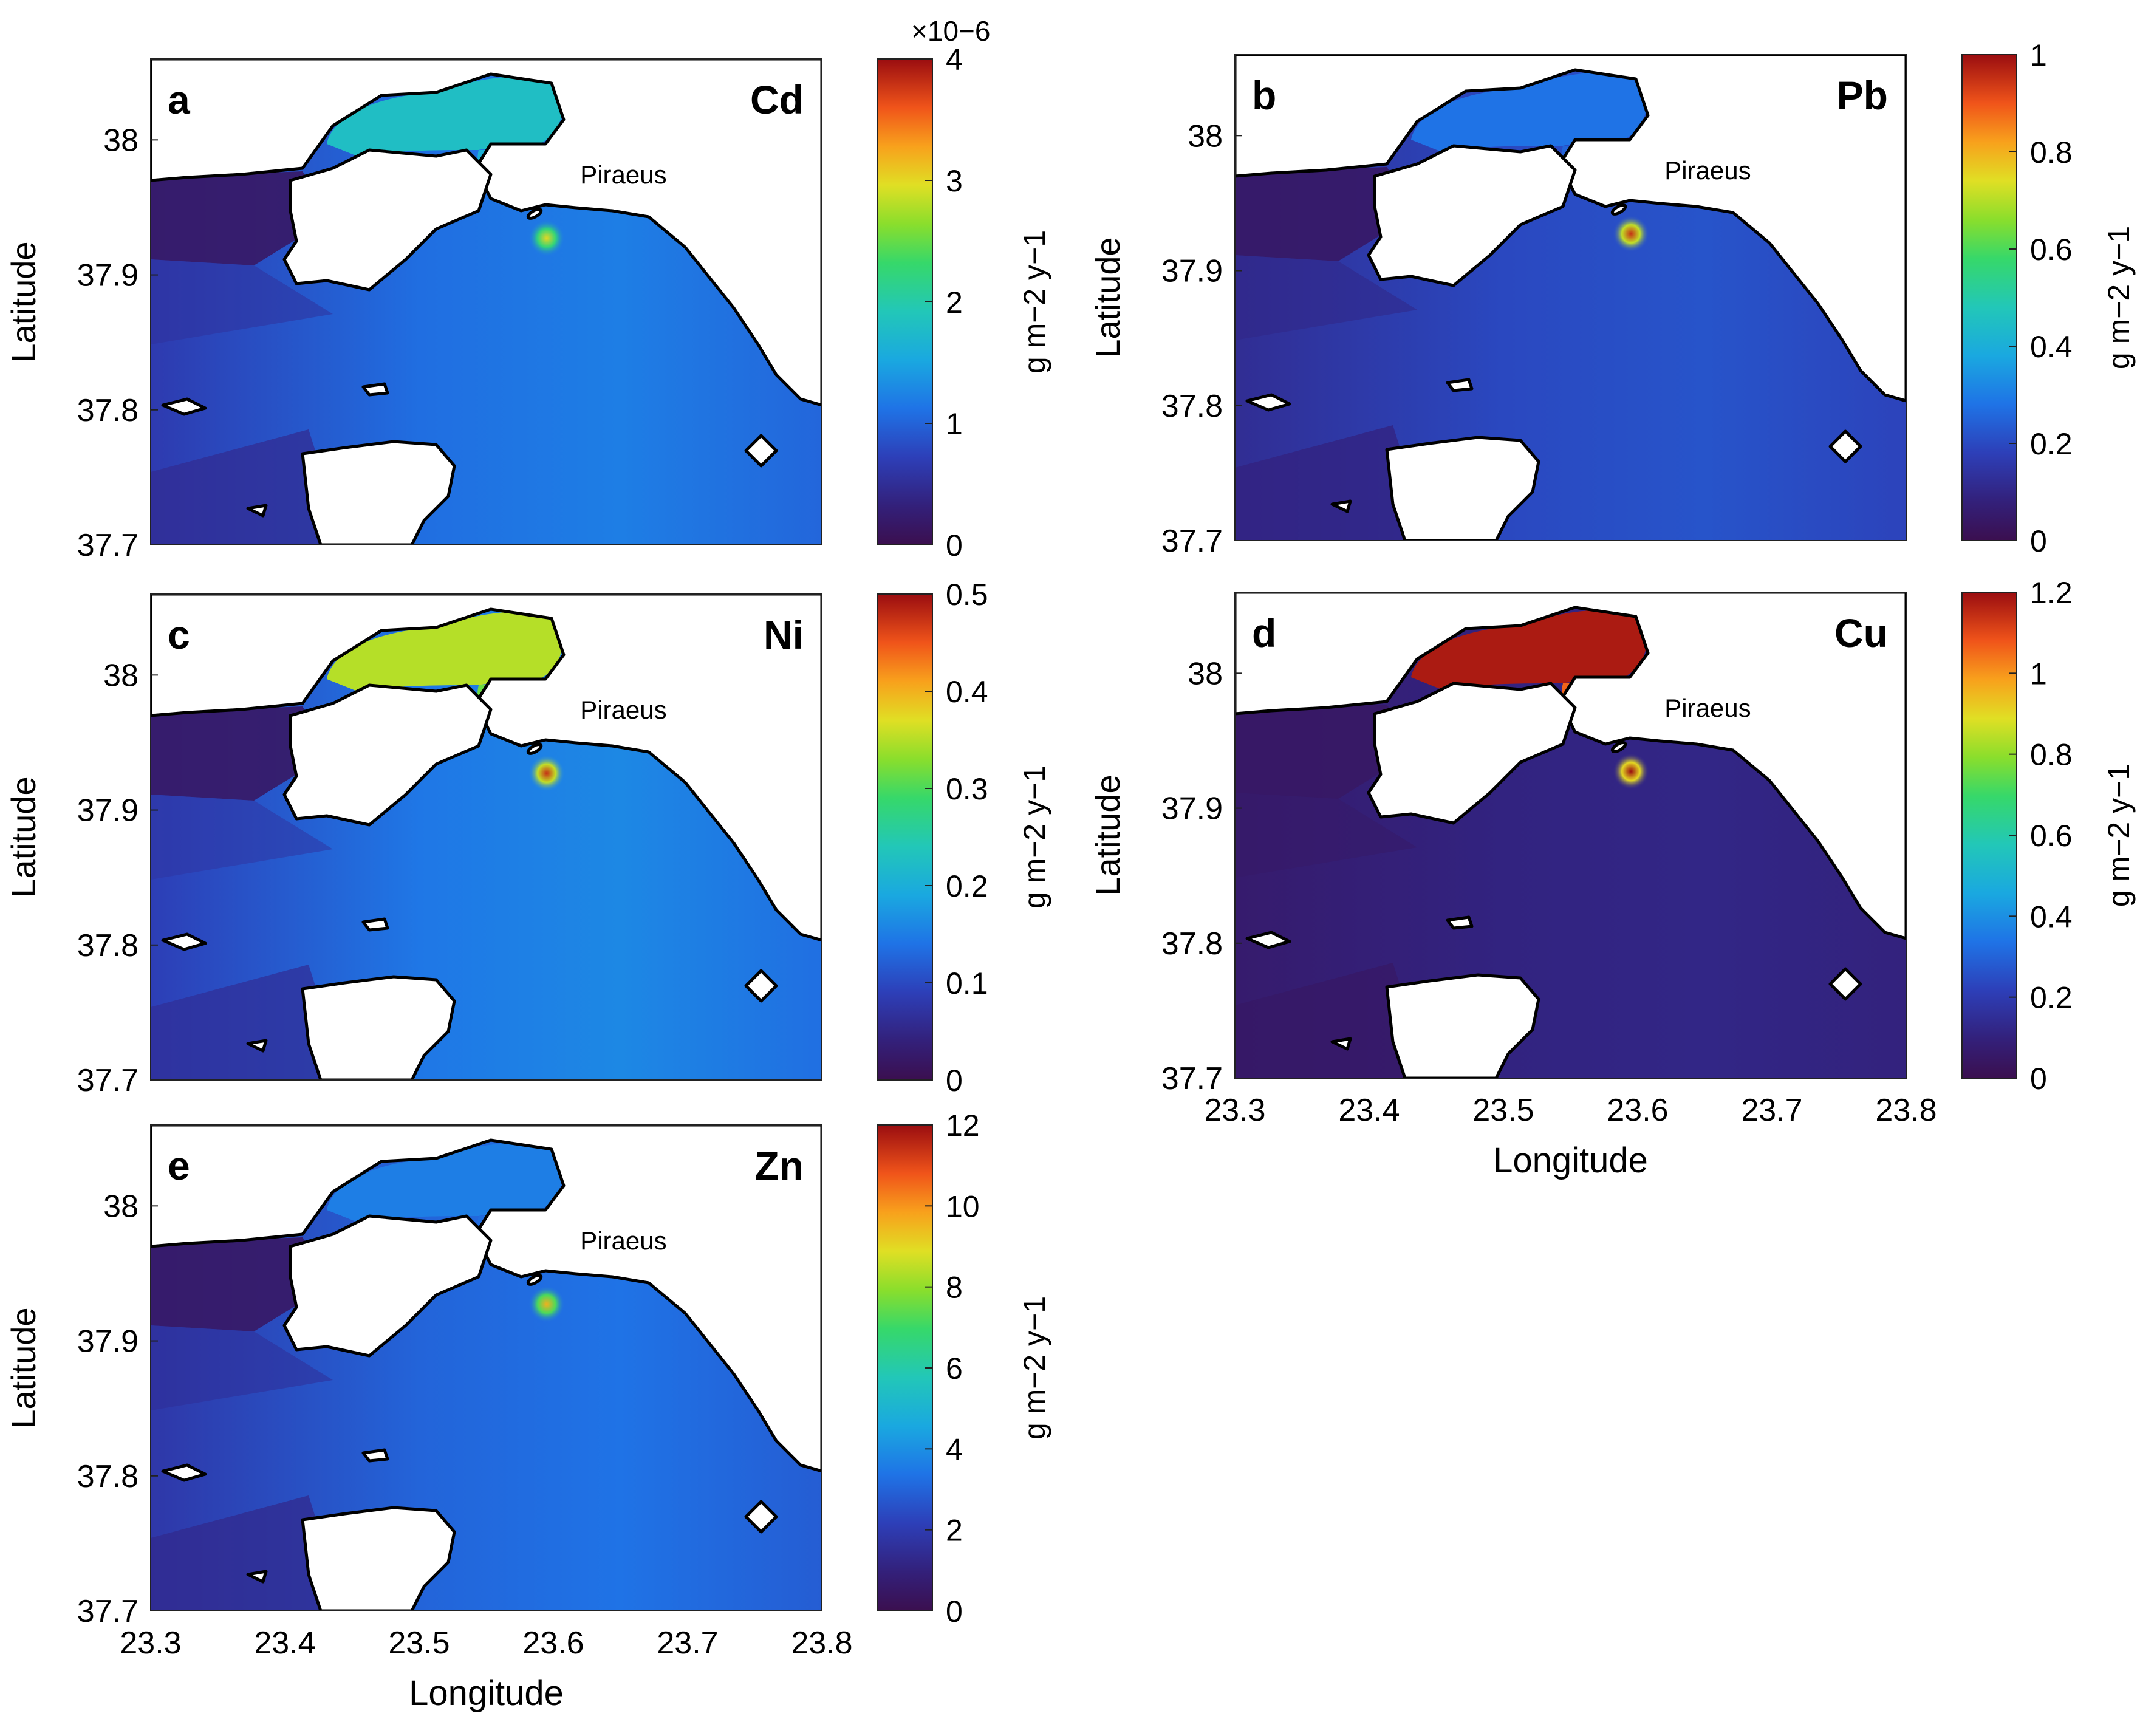  I want to click on colorbar-multiplier: ×10−6, so click(950, 31).